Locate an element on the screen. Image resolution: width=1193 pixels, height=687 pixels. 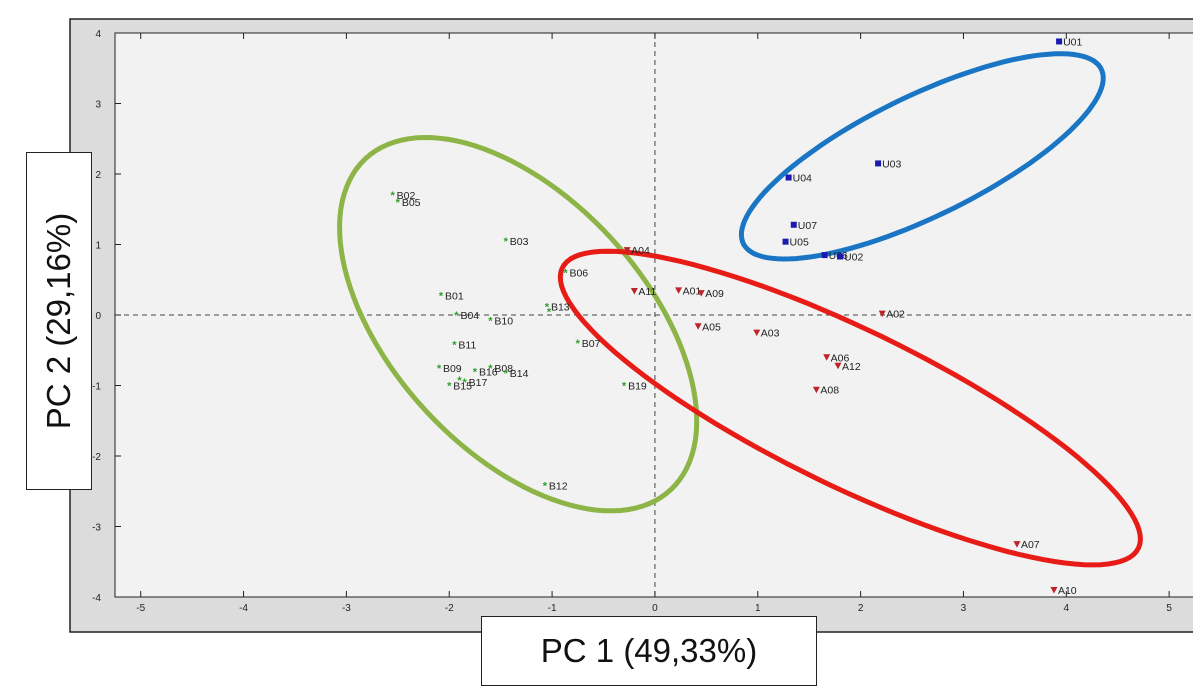
y-tick-label: -2 is located at coordinates (96, 457).